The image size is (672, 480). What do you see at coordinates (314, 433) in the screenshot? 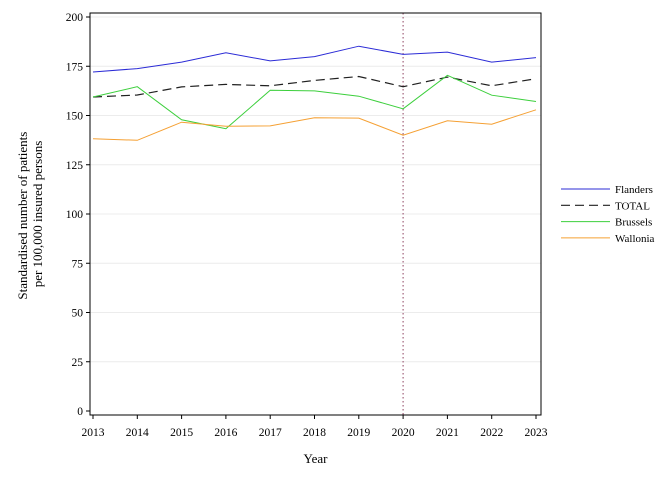
I see `x-tick-label-2018: 2018` at bounding box center [314, 433].